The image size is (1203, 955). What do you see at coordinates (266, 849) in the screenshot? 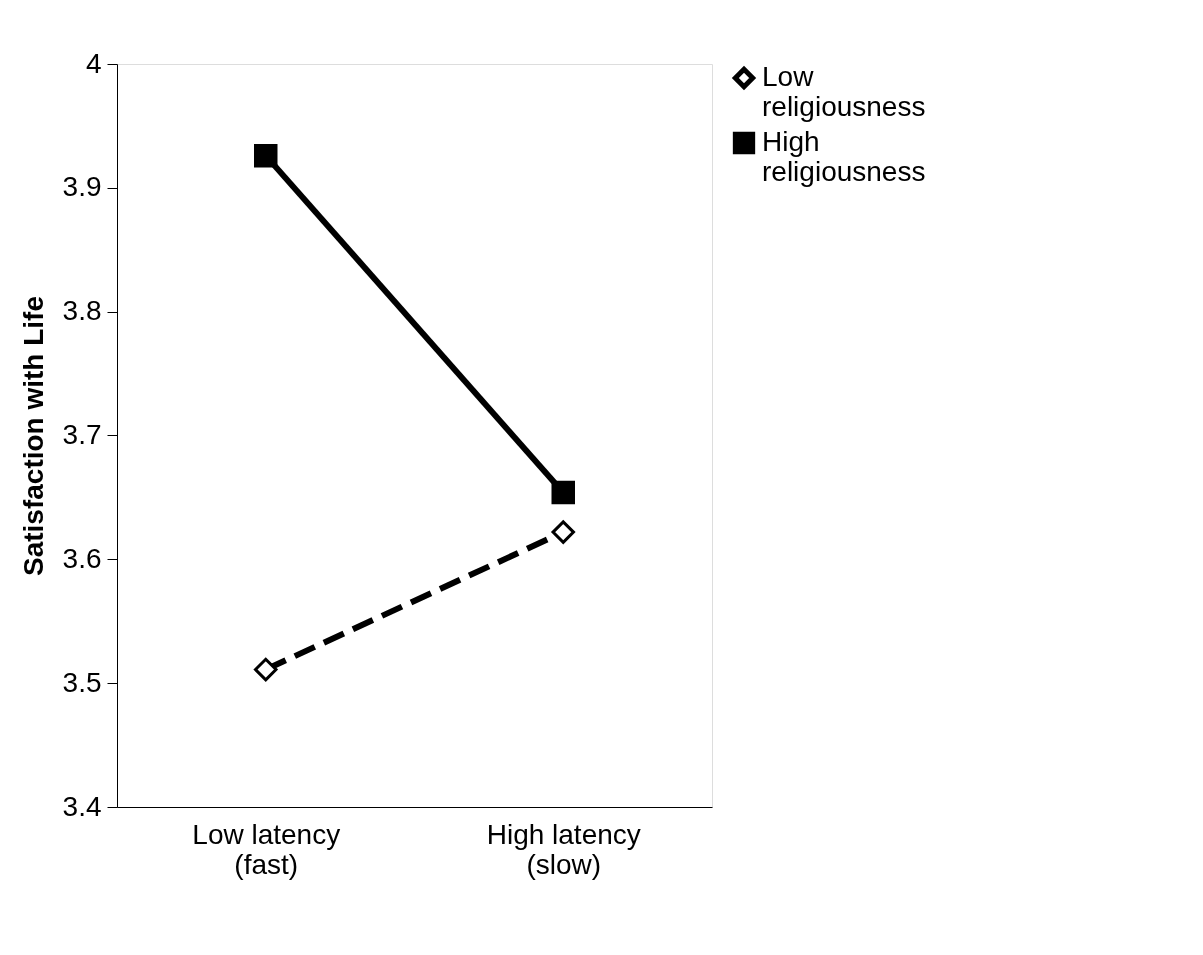
I see `x-tick-label: Low latency (fast)` at bounding box center [266, 849].